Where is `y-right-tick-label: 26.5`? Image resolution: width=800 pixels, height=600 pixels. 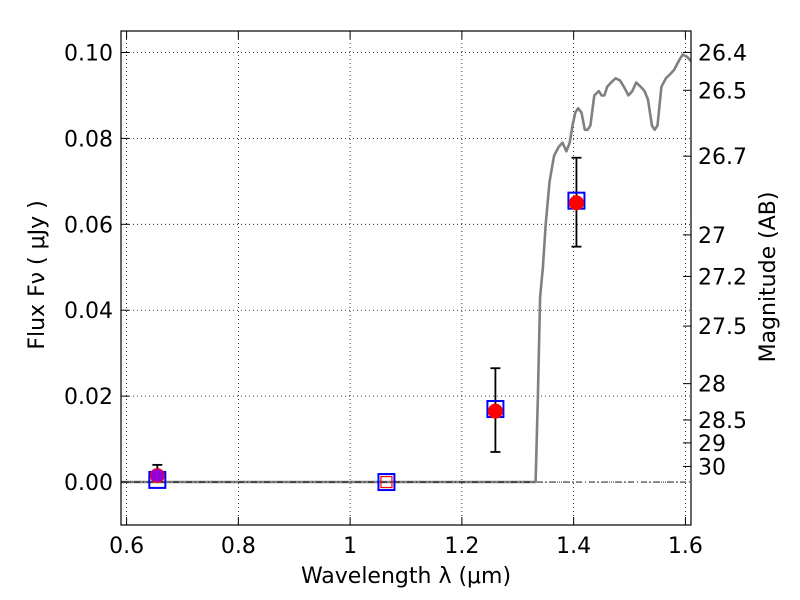 y-right-tick-label: 26.5 is located at coordinates (722, 91).